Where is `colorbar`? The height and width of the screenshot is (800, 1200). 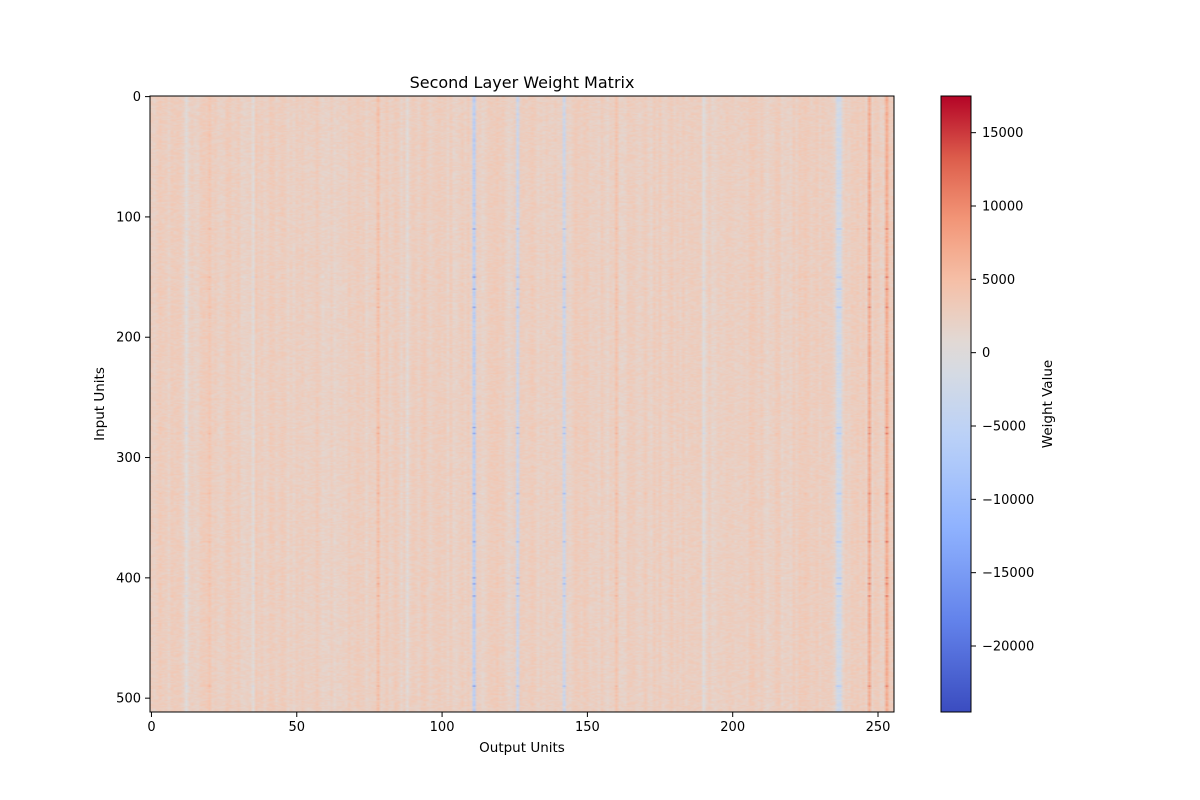
colorbar is located at coordinates (956, 404).